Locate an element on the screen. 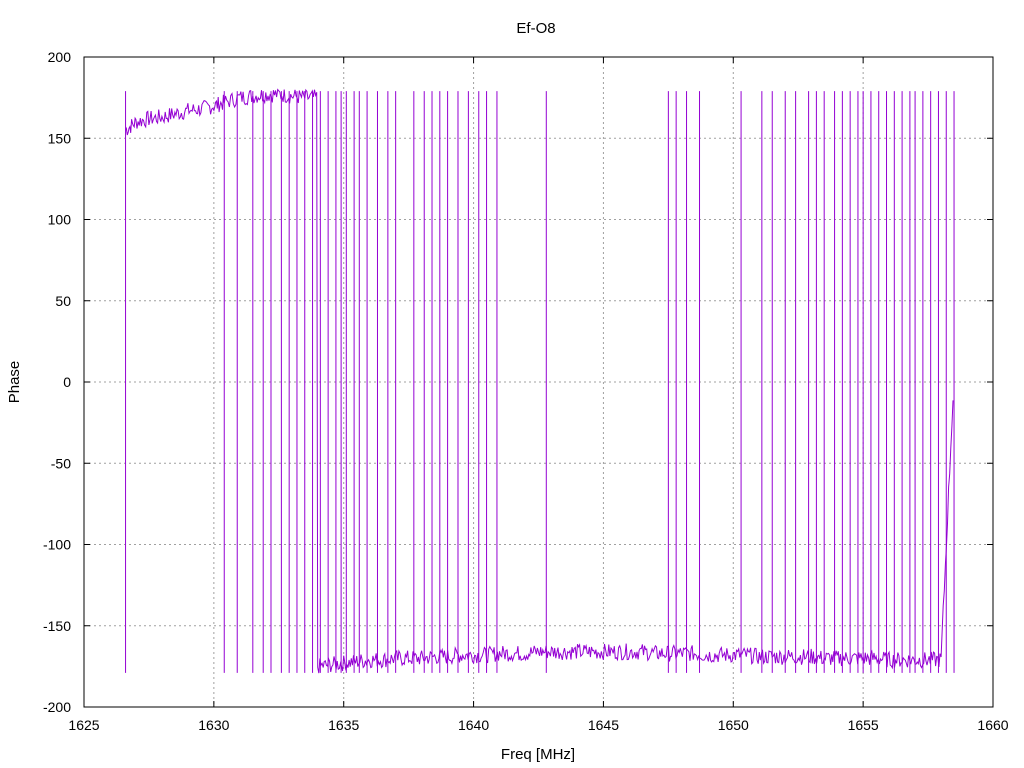 This screenshot has width=1024, height=768. x-axis-title: Freq [MHz] is located at coordinates (538, 754).